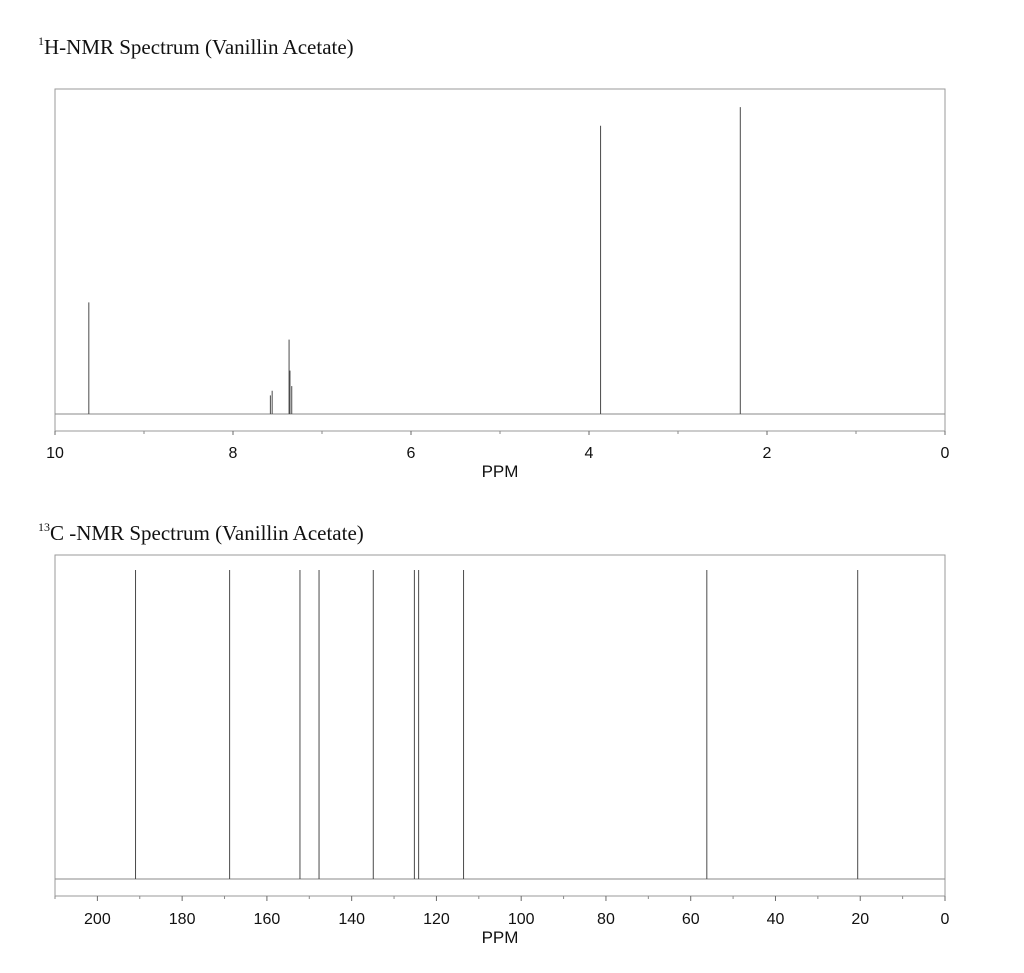 Image resolution: width=1024 pixels, height=973 pixels. Describe the element at coordinates (207, 533) in the screenshot. I see `c-nmr-title-text: C -NMR Spectrum (Vanillin Acetate)` at that location.